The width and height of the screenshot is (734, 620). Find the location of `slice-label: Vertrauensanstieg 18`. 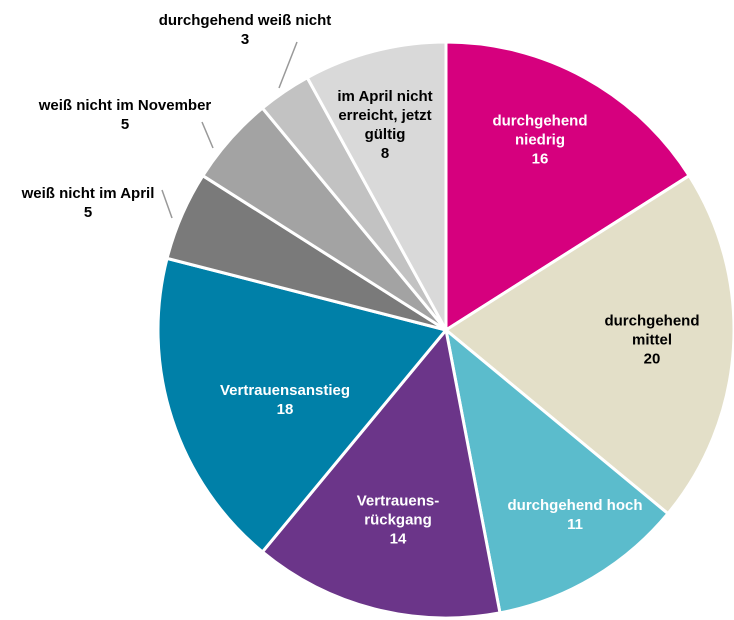

slice-label: Vertrauensanstieg 18 is located at coordinates (285, 400).